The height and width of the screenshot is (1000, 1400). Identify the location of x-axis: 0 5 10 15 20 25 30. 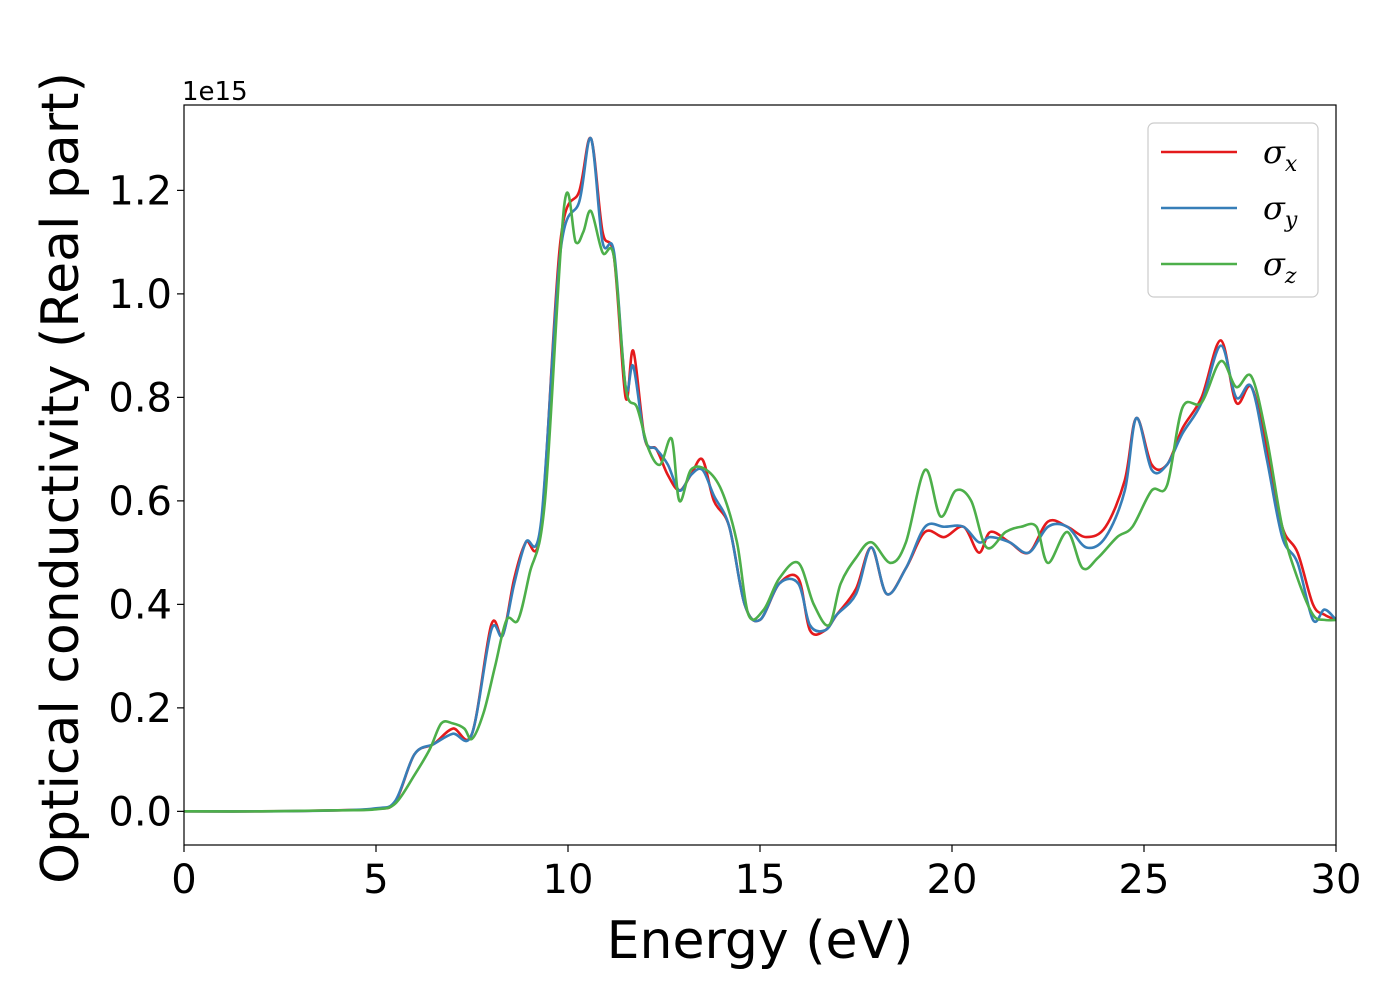
(766, 874).